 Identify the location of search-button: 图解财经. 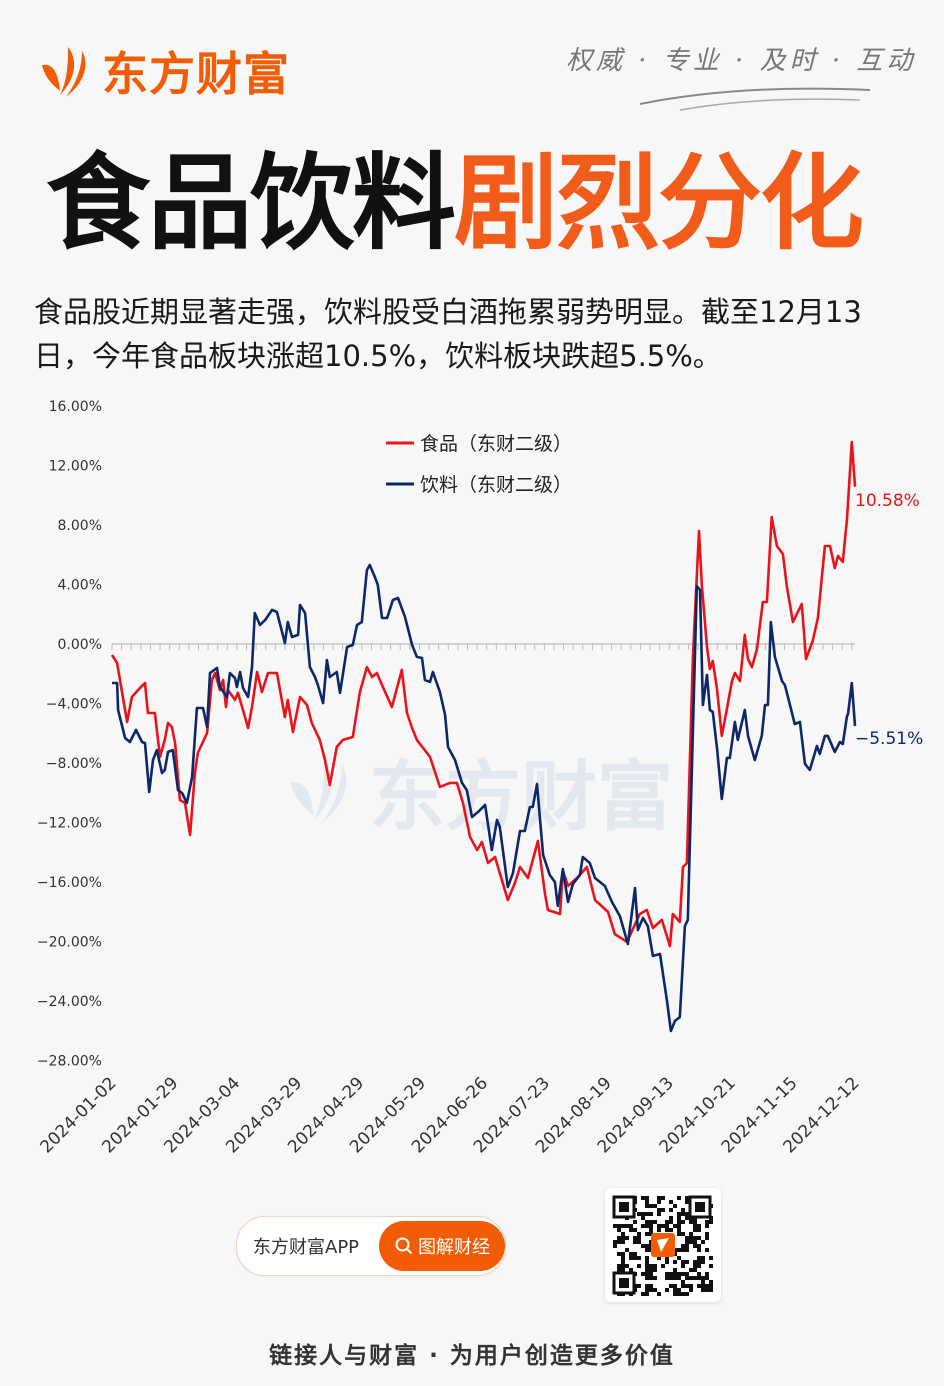
(442, 1246).